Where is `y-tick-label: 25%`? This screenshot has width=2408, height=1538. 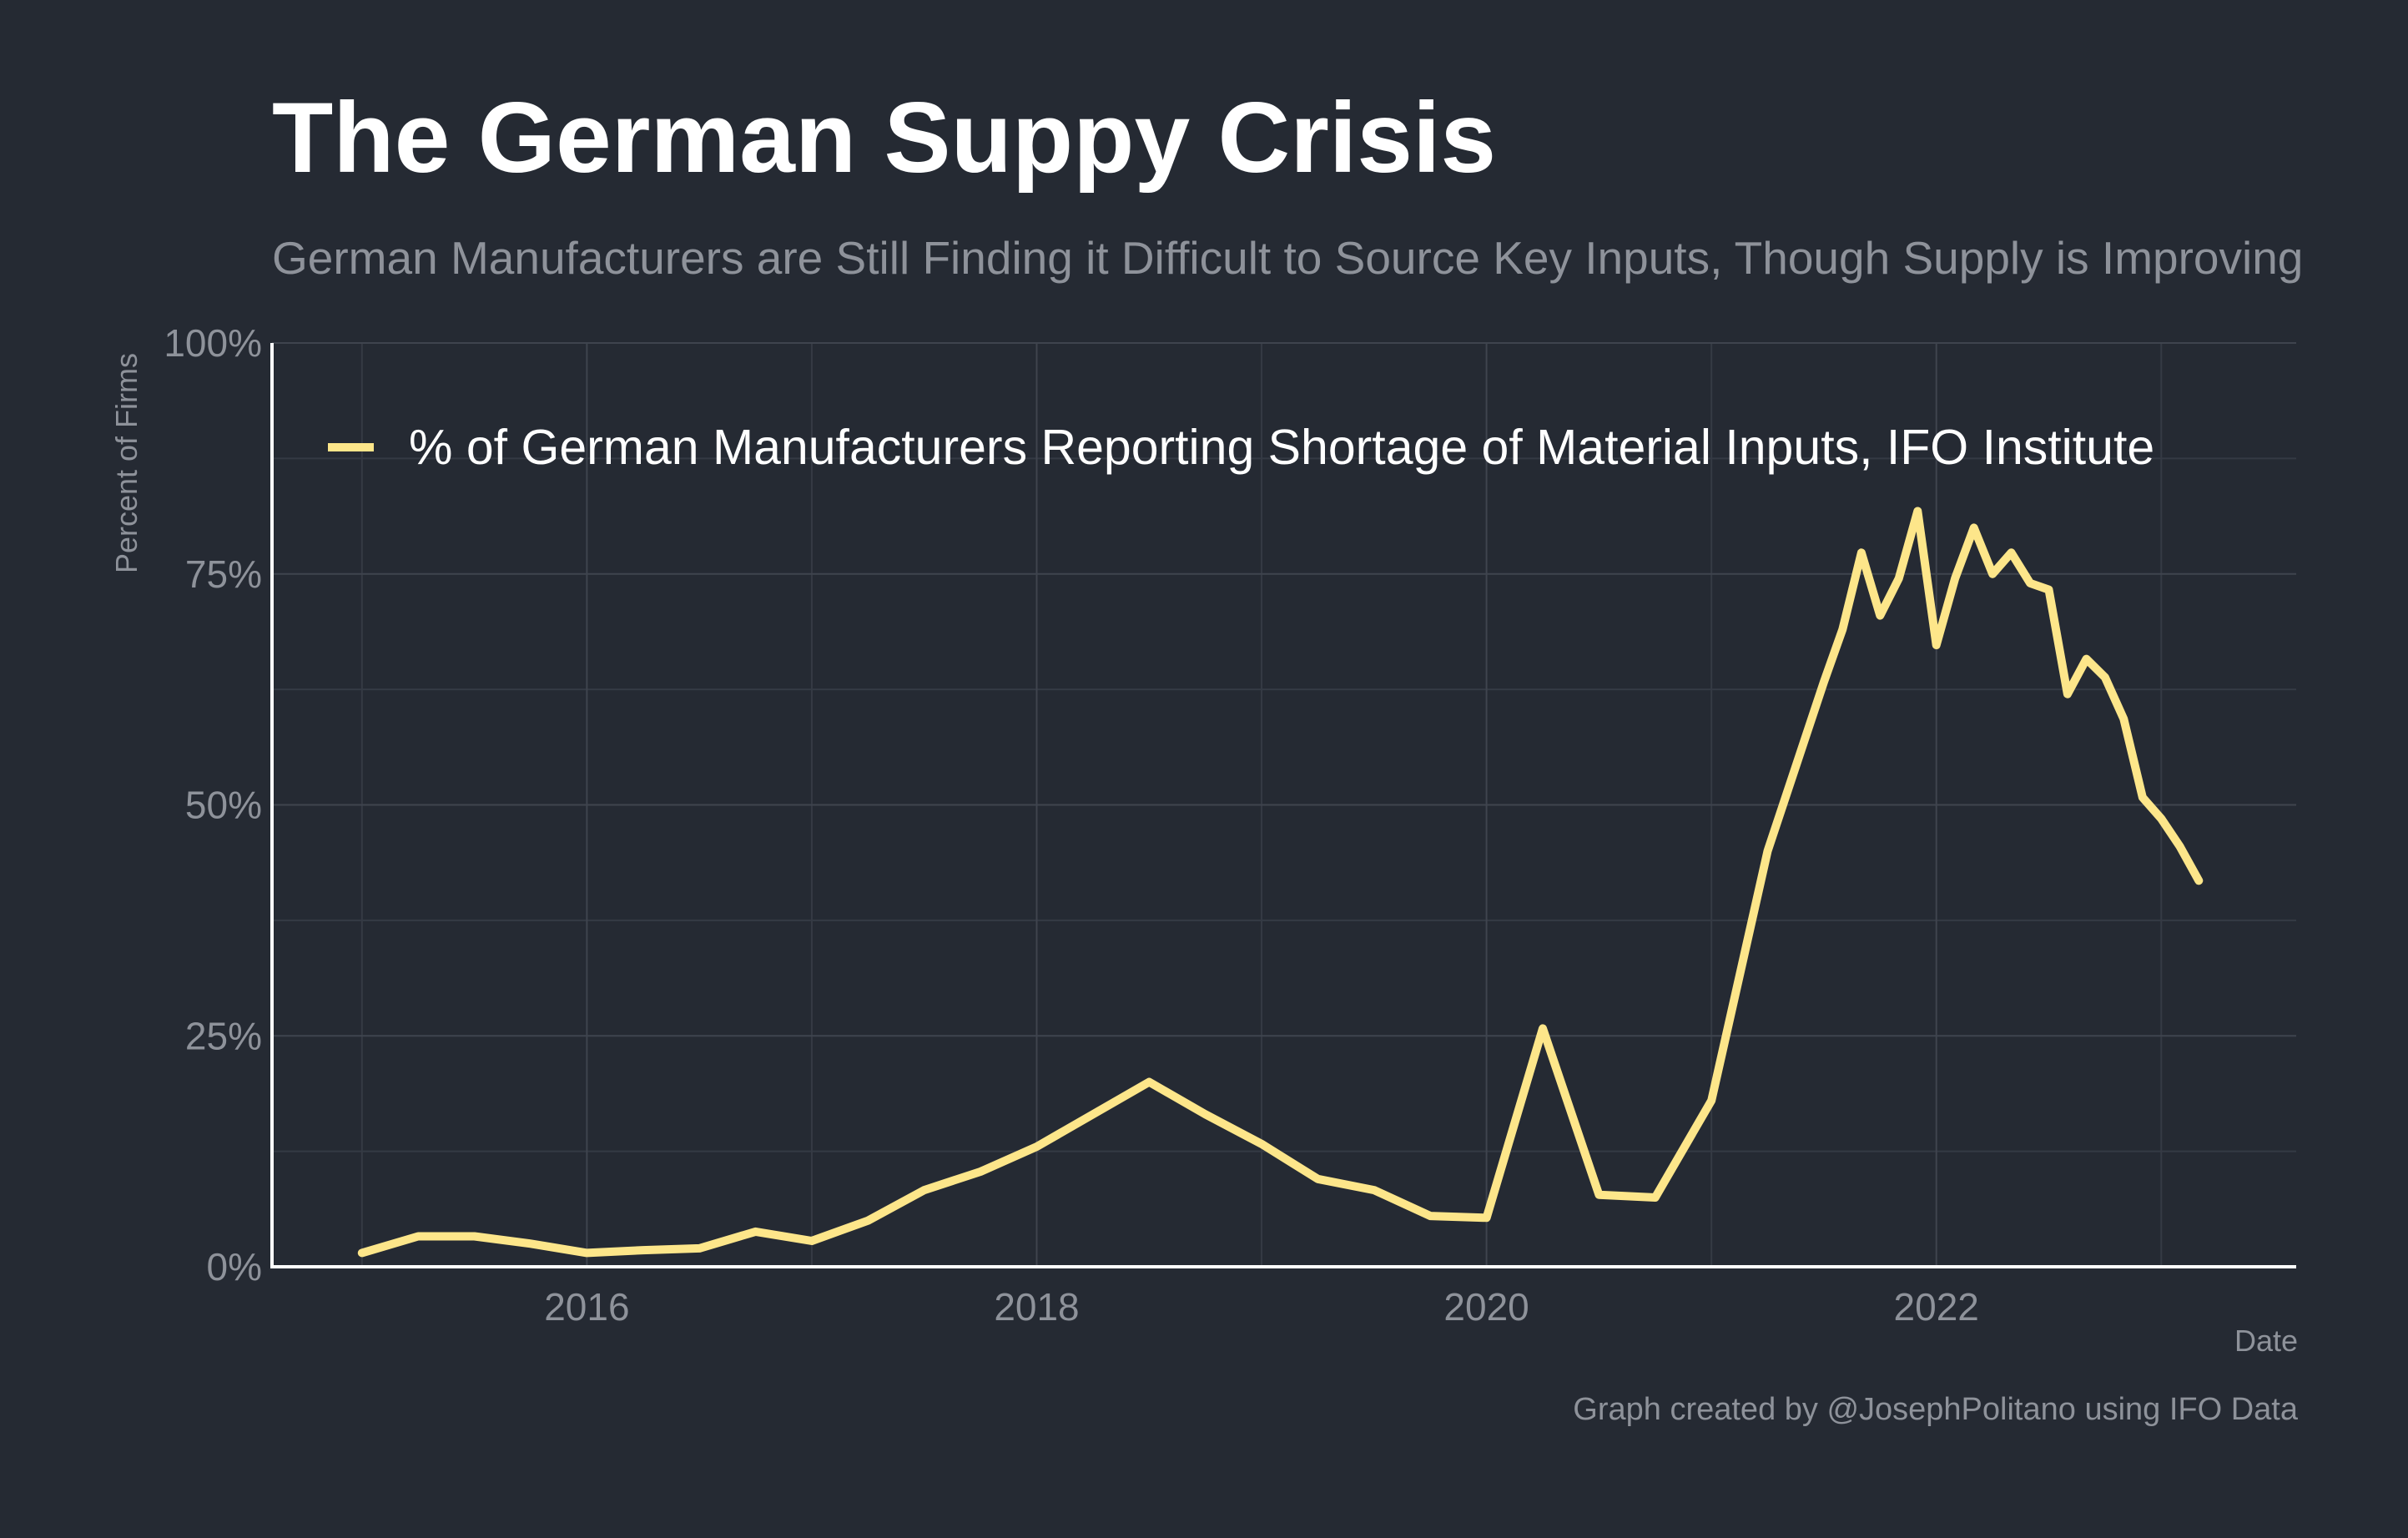 y-tick-label: 25% is located at coordinates (223, 1035).